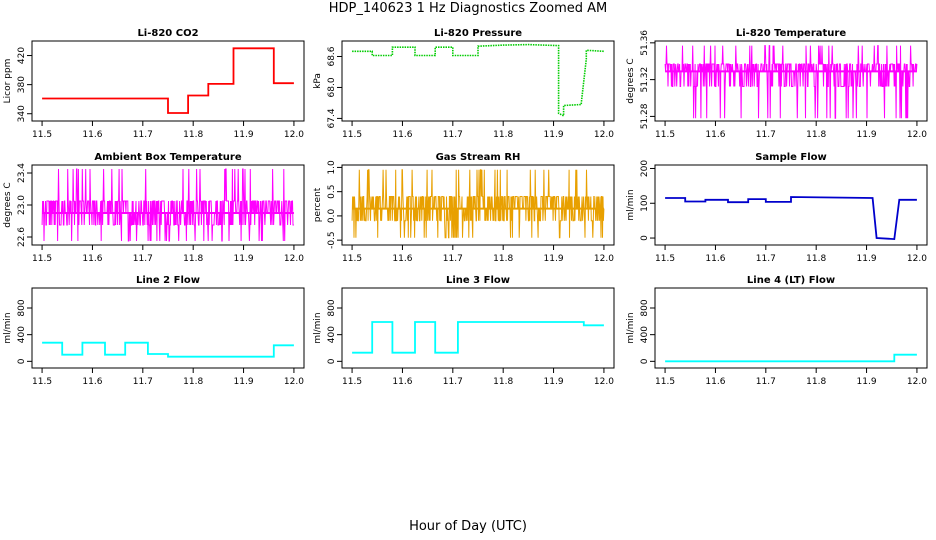 The height and width of the screenshot is (540, 936). Describe the element at coordinates (645, 202) in the screenshot. I see `y-tick-label: 100` at that location.